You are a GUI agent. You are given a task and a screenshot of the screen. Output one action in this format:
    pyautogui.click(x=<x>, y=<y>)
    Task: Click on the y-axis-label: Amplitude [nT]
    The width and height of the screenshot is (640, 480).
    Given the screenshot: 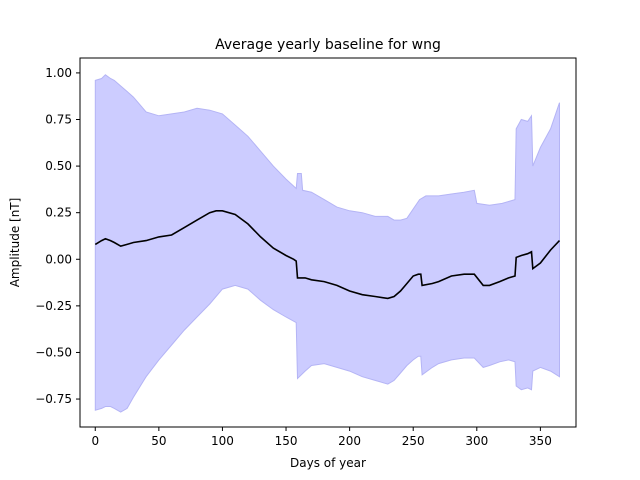 What is the action you would take?
    pyautogui.click(x=15, y=243)
    